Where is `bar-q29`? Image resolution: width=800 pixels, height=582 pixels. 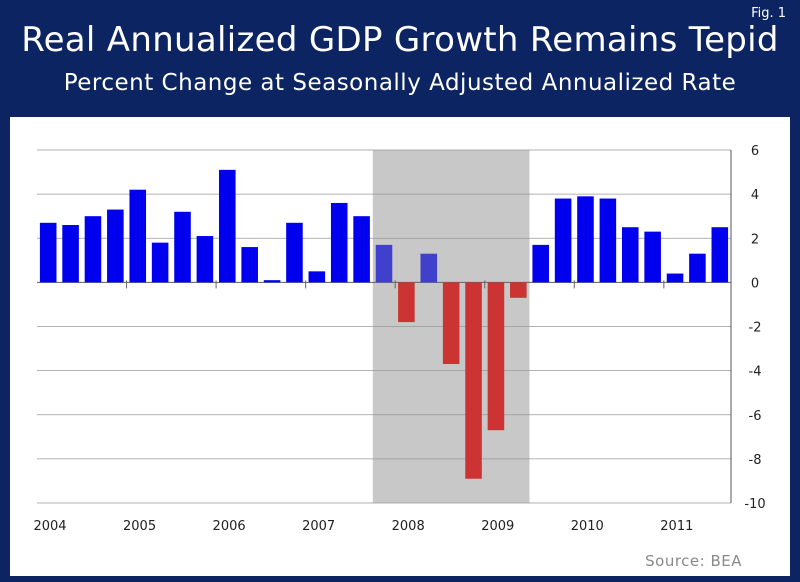 bar-q29 is located at coordinates (675, 278).